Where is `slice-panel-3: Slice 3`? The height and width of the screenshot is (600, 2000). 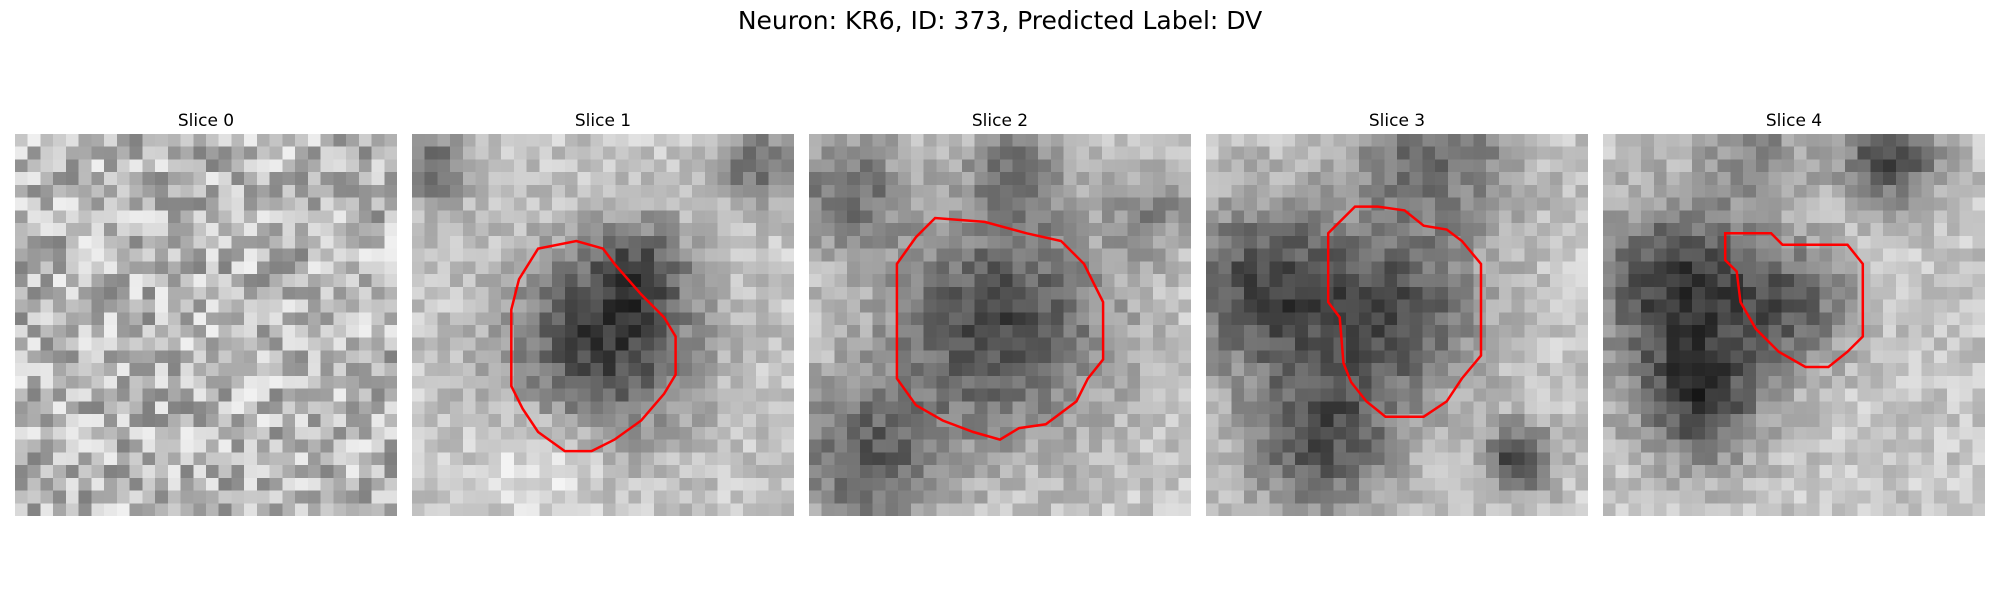
slice-panel-3: Slice 3 is located at coordinates (1397, 313).